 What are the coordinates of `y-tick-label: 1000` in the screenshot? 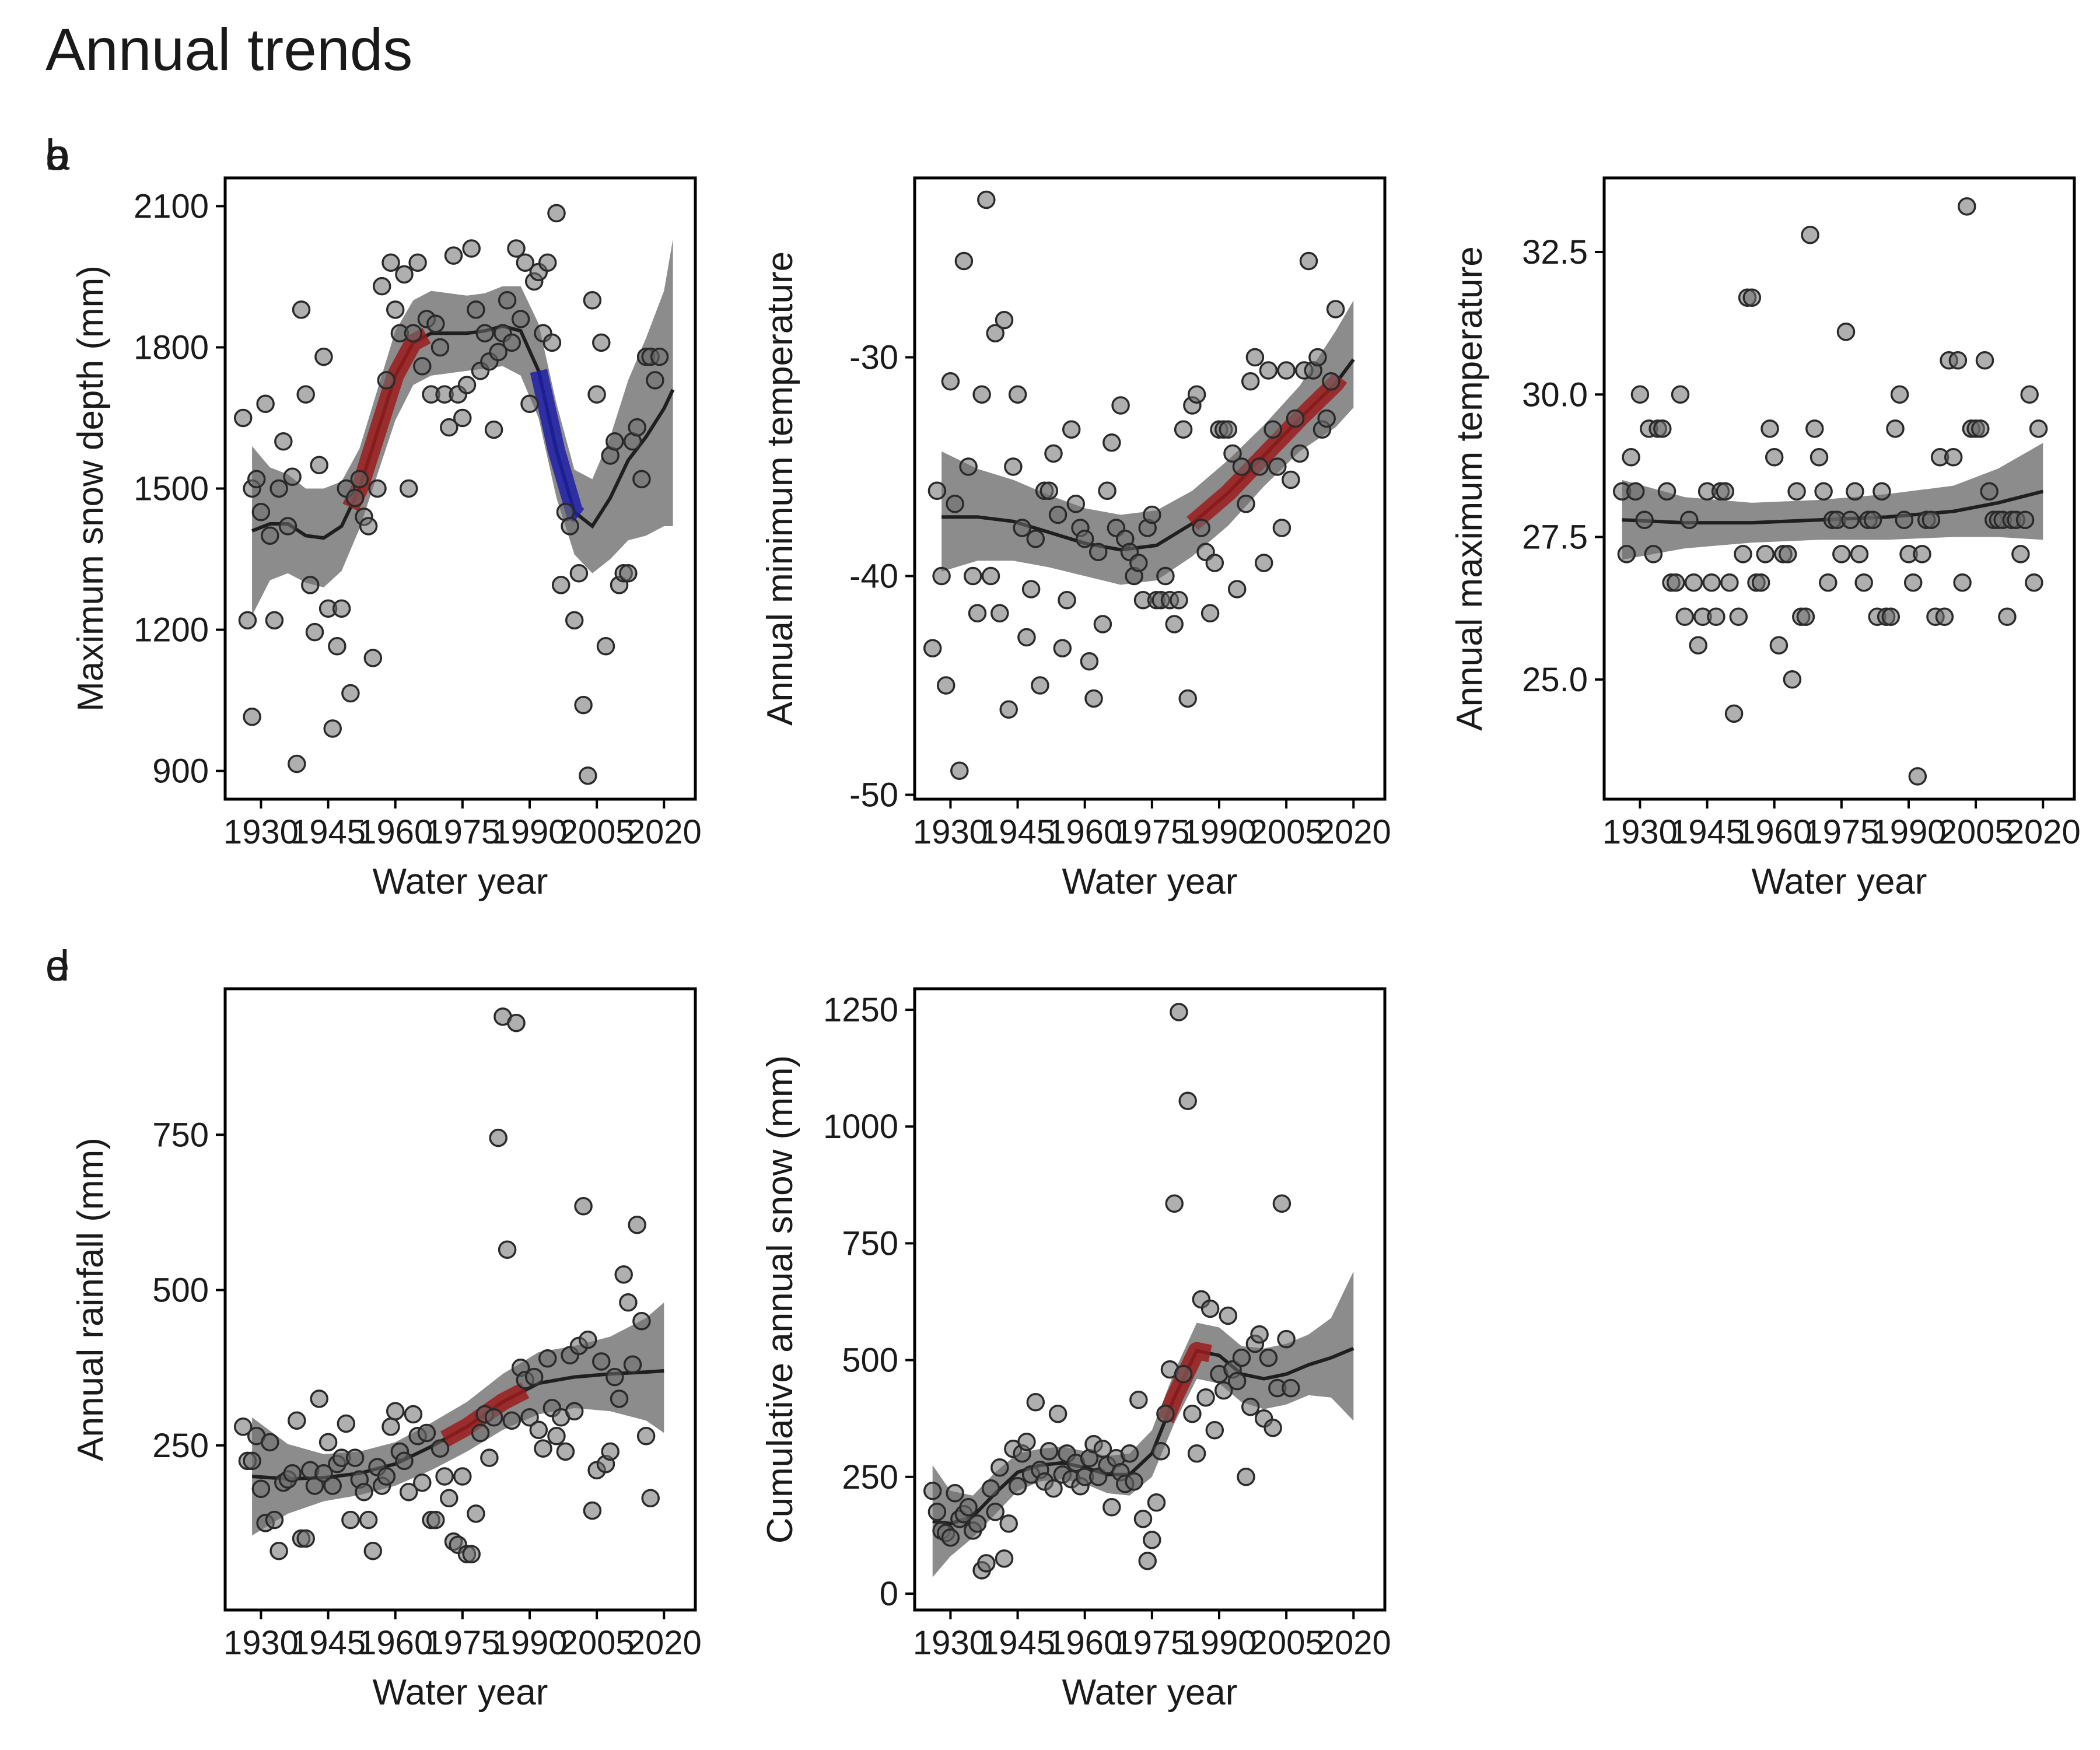 It's located at (860, 1127).